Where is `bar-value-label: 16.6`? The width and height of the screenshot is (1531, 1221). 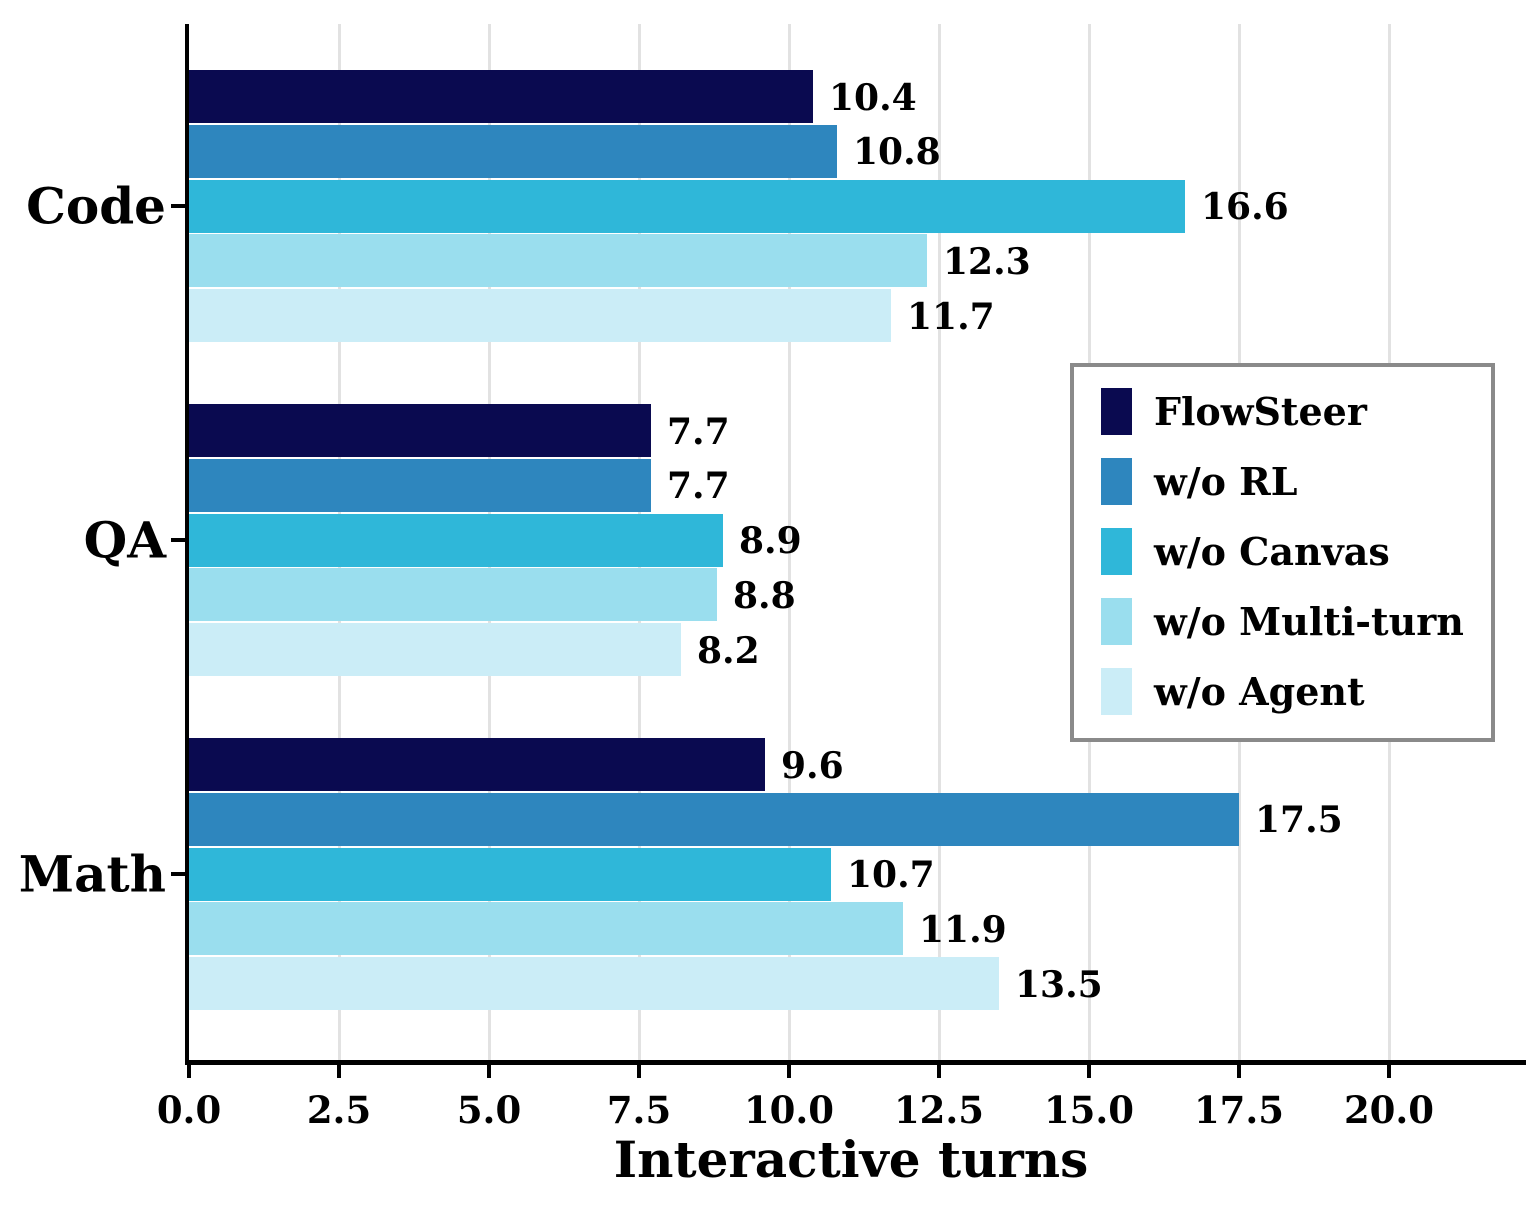 bar-value-label: 16.6 is located at coordinates (1245, 207).